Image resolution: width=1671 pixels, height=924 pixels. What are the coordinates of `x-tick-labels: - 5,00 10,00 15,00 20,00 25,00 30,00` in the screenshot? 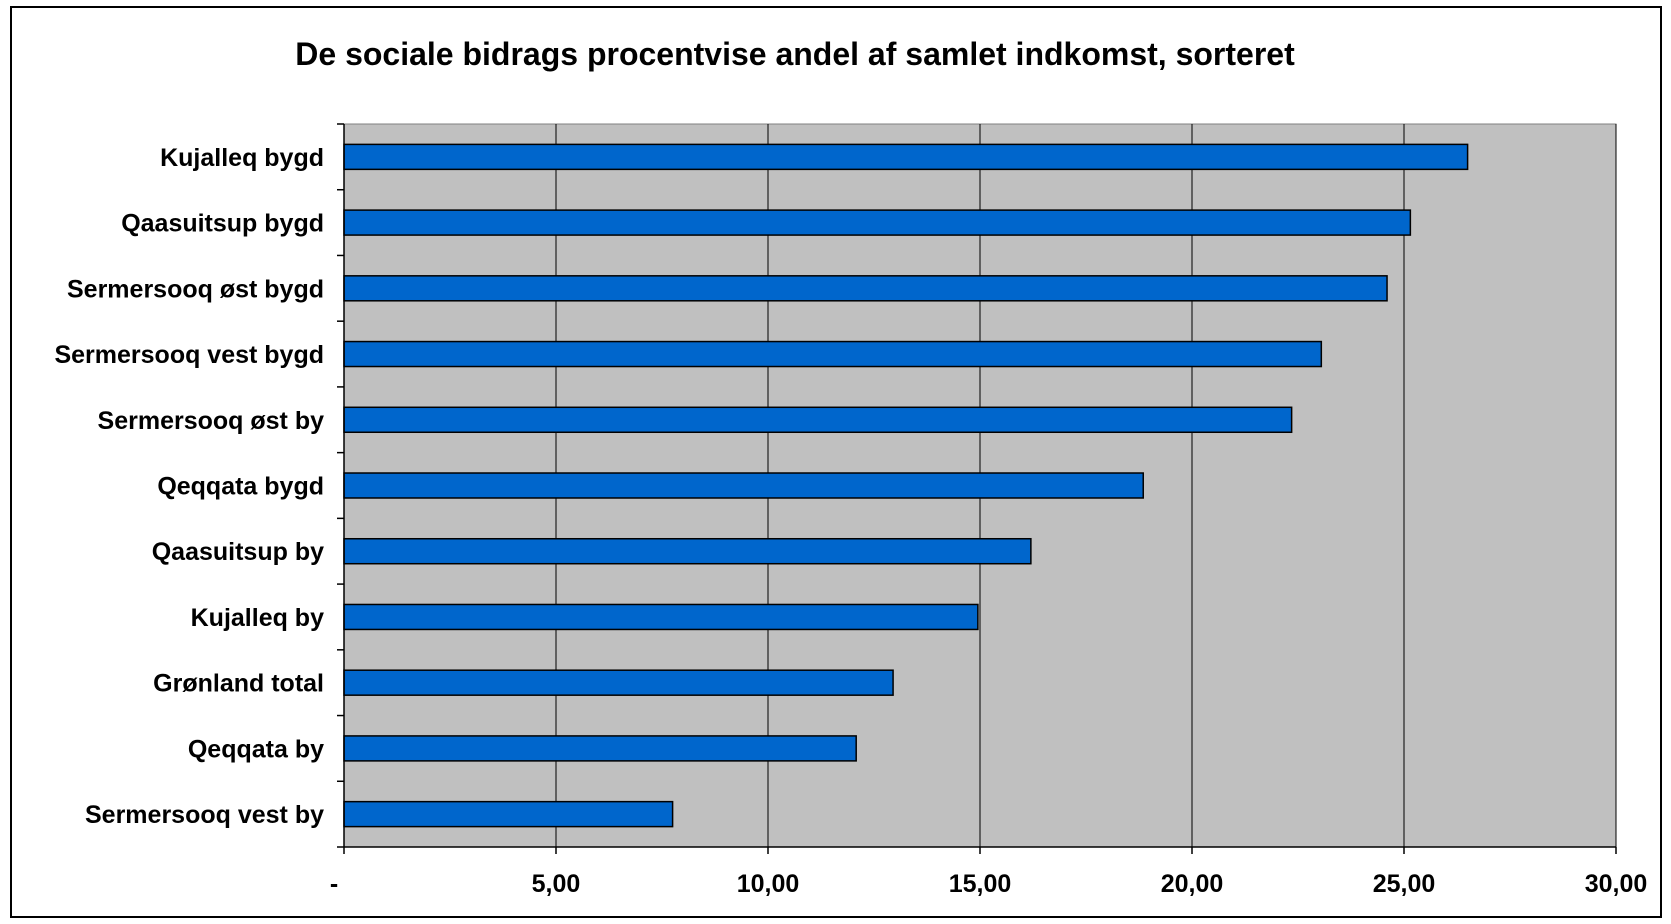 It's located at (988, 884).